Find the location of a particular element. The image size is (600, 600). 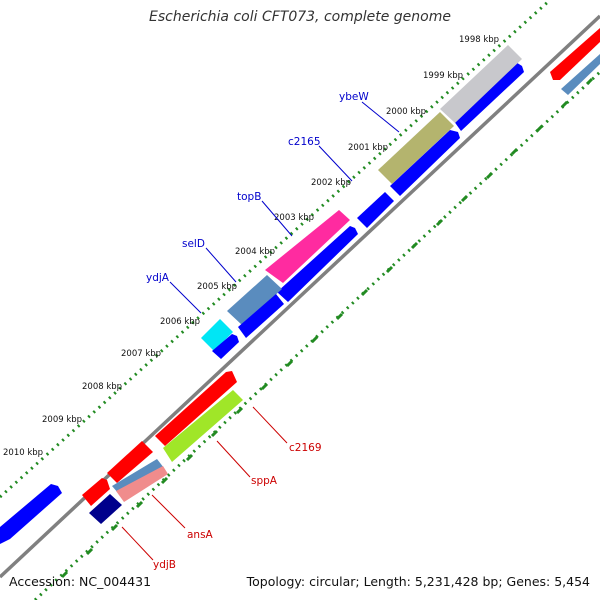

gene-label: ybeW is located at coordinates (354, 97).